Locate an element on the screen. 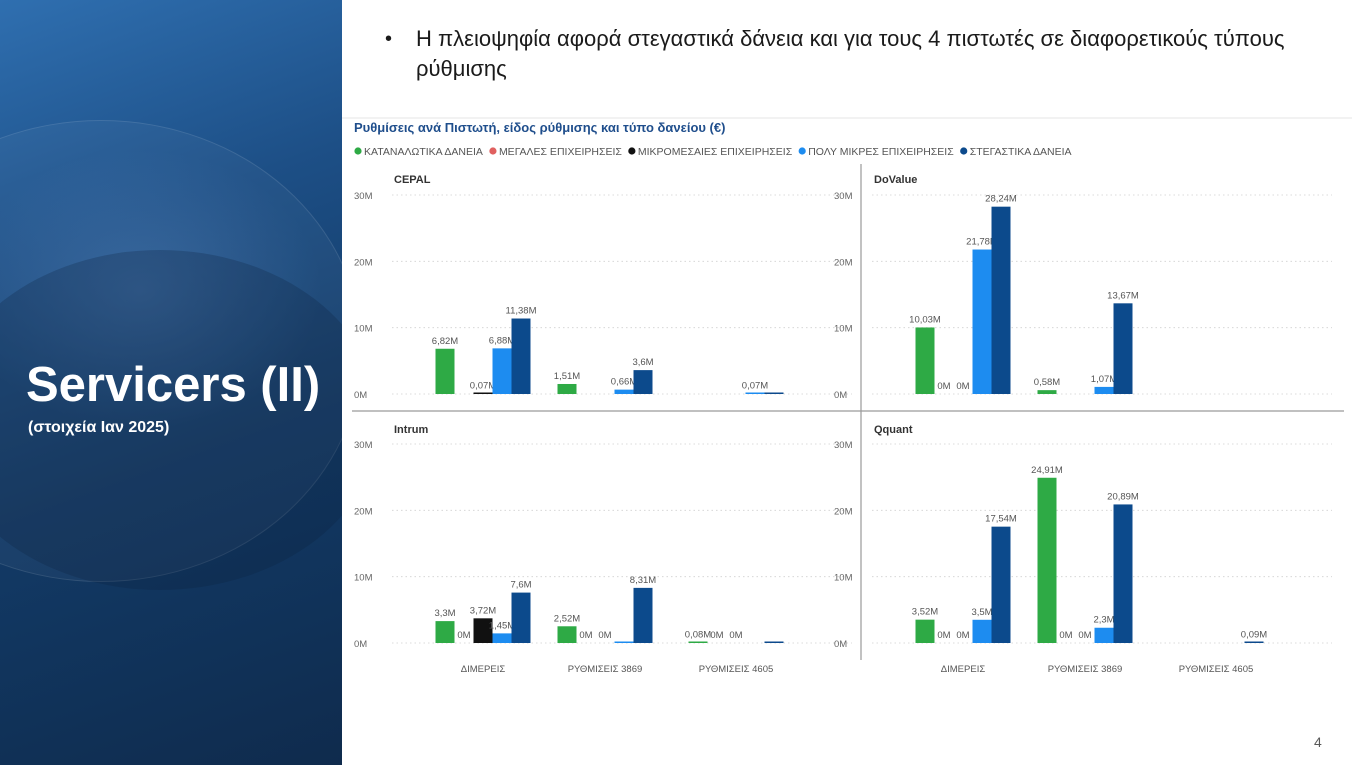 This screenshot has width=1360, height=765. panel-title: DoValue is located at coordinates (895, 180).